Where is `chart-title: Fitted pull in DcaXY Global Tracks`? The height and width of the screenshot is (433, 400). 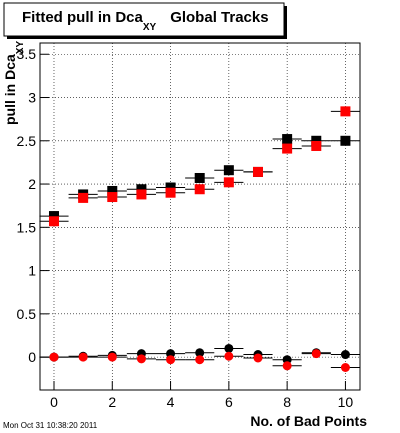 chart-title: Fitted pull in DcaXY Global Tracks is located at coordinates (145, 21).